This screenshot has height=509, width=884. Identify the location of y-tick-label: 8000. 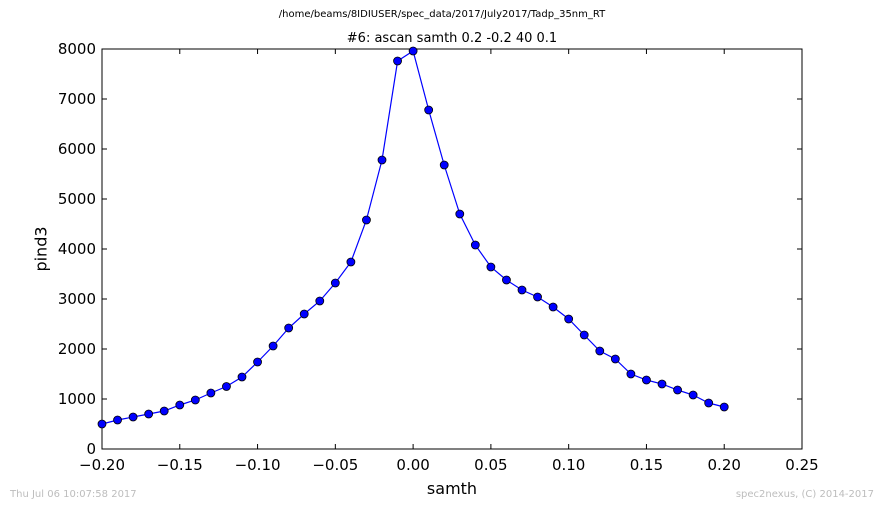
(77, 49).